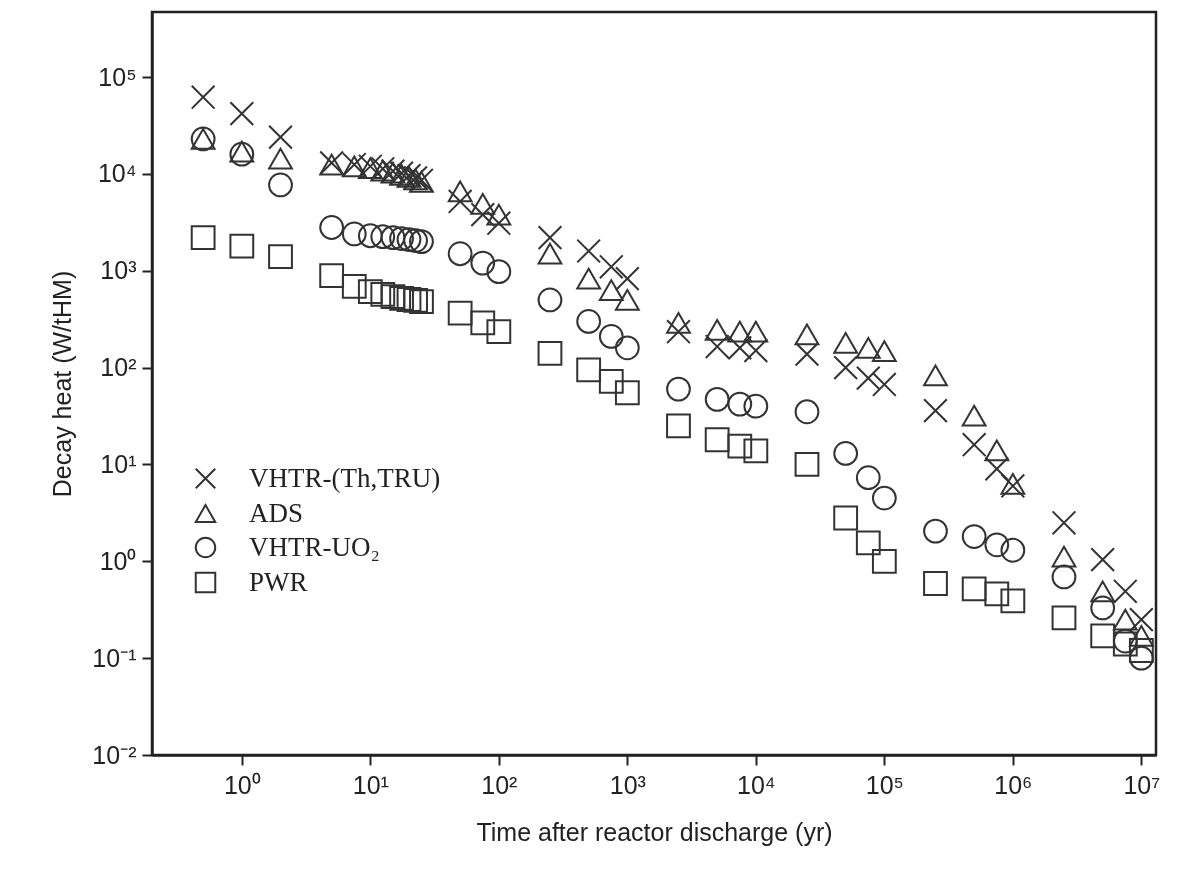 The width and height of the screenshot is (1178, 891). Describe the element at coordinates (499, 784) in the screenshot. I see `x-tick-label: 10²` at that location.